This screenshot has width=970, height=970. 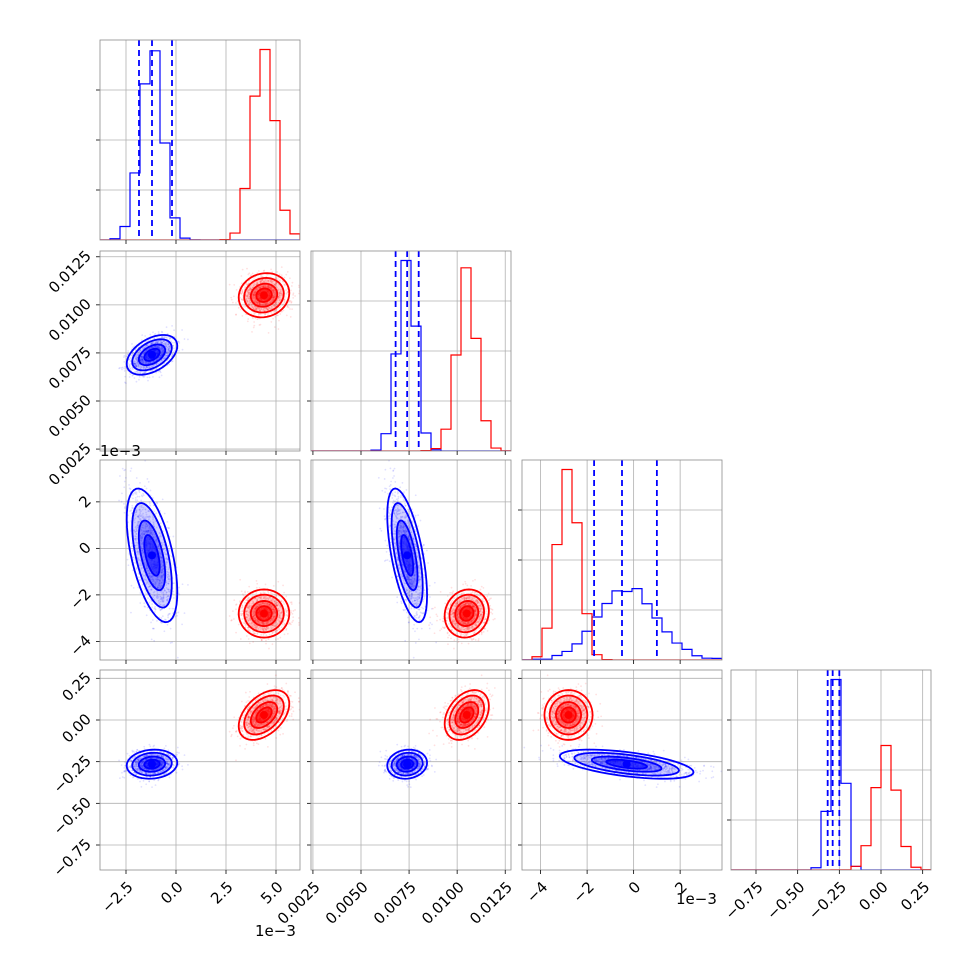 I want to click on panel-p0-p0, so click(x=198, y=141).